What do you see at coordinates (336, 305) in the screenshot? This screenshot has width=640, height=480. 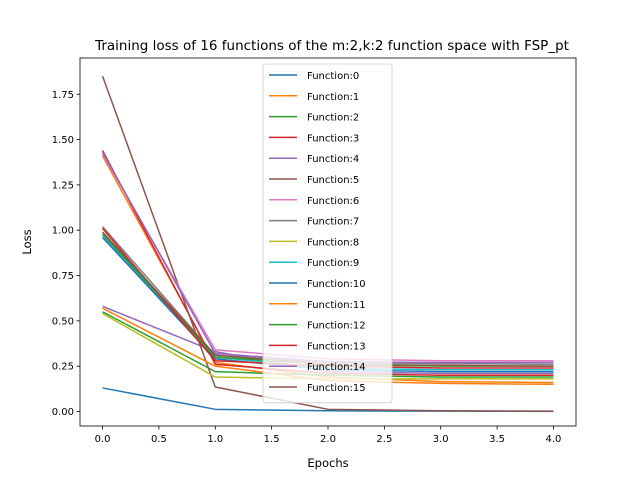 I see `legend-label-function-11: Function:11` at bounding box center [336, 305].